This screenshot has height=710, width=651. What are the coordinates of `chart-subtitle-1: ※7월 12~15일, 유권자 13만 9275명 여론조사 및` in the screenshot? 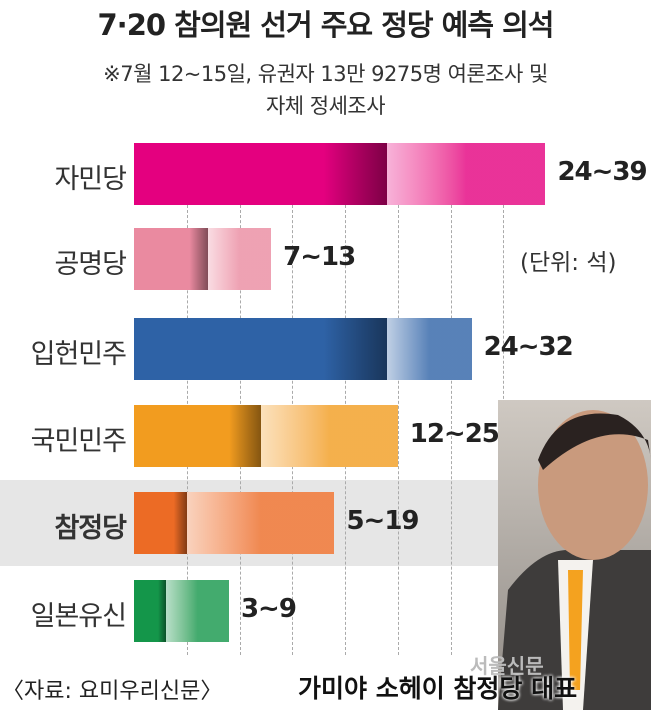 It's located at (325, 74).